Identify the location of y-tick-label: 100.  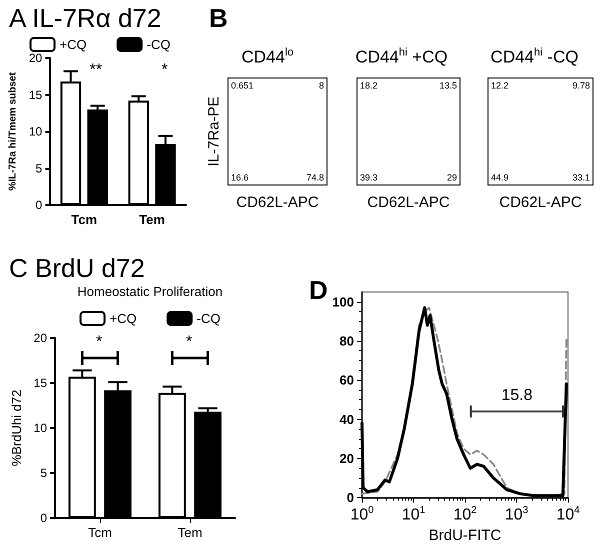
(343, 302).